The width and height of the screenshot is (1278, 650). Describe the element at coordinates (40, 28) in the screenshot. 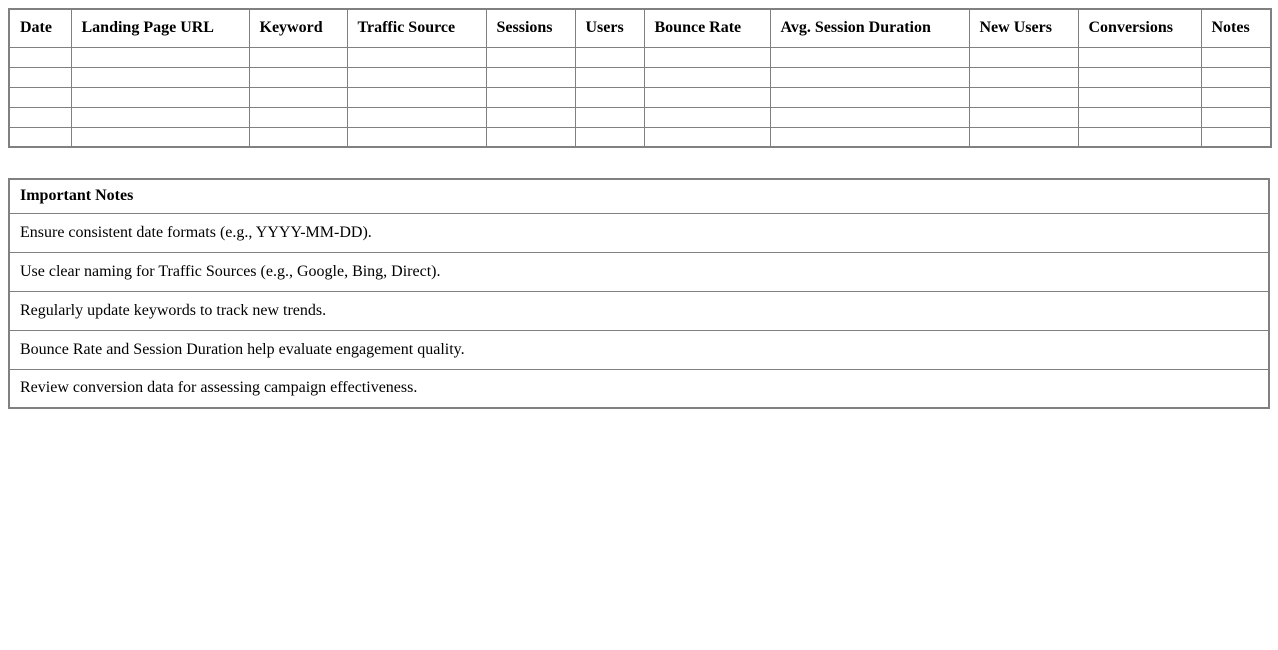

I see `column-header-date: Date` at that location.